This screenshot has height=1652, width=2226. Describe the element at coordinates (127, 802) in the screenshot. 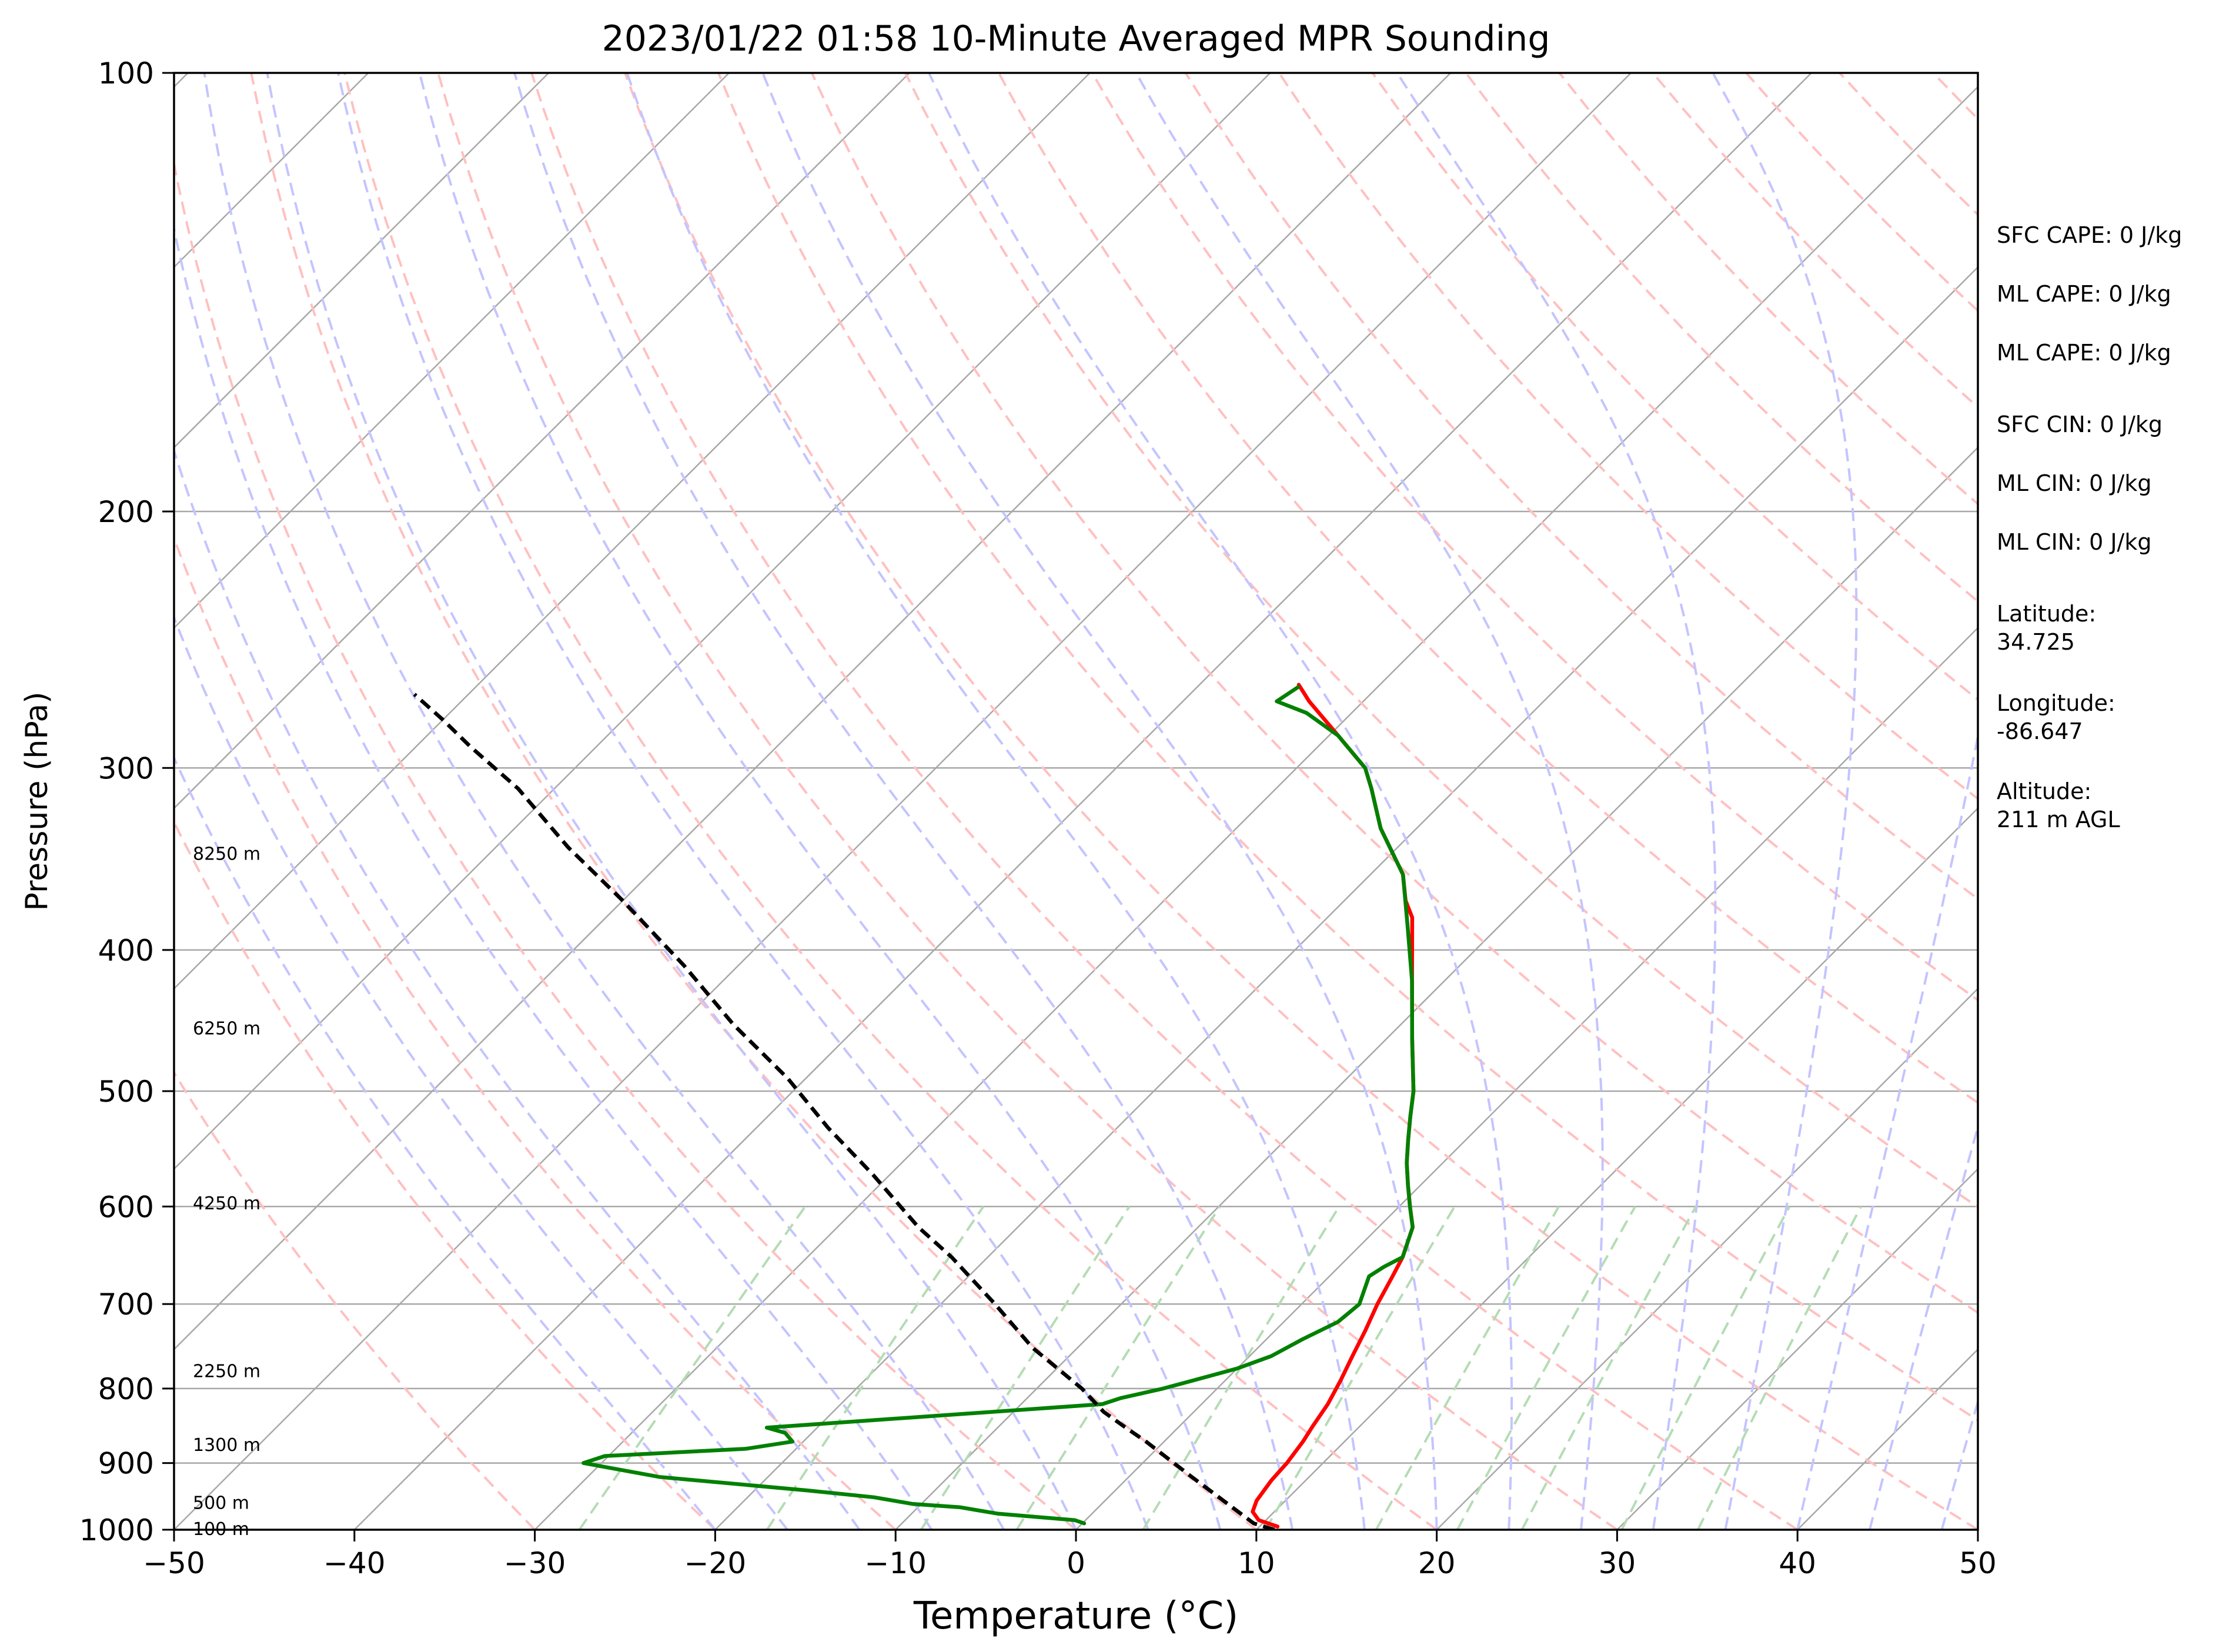

I see `y-axis-ticks: 100 200 300 400 500 600 700 800 900 1000` at that location.